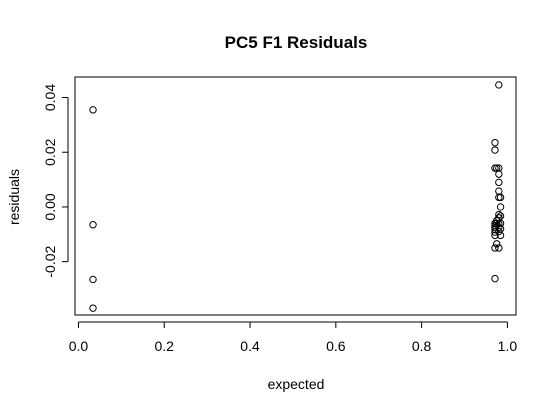  I want to click on x-tick-label: 1.0, so click(508, 346).